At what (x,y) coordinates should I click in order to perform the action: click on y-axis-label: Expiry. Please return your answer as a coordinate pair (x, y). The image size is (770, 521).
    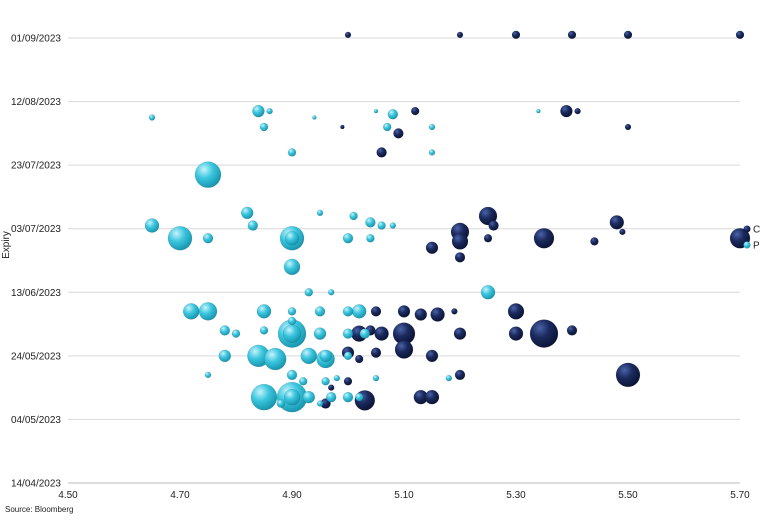
    Looking at the image, I should click on (6, 245).